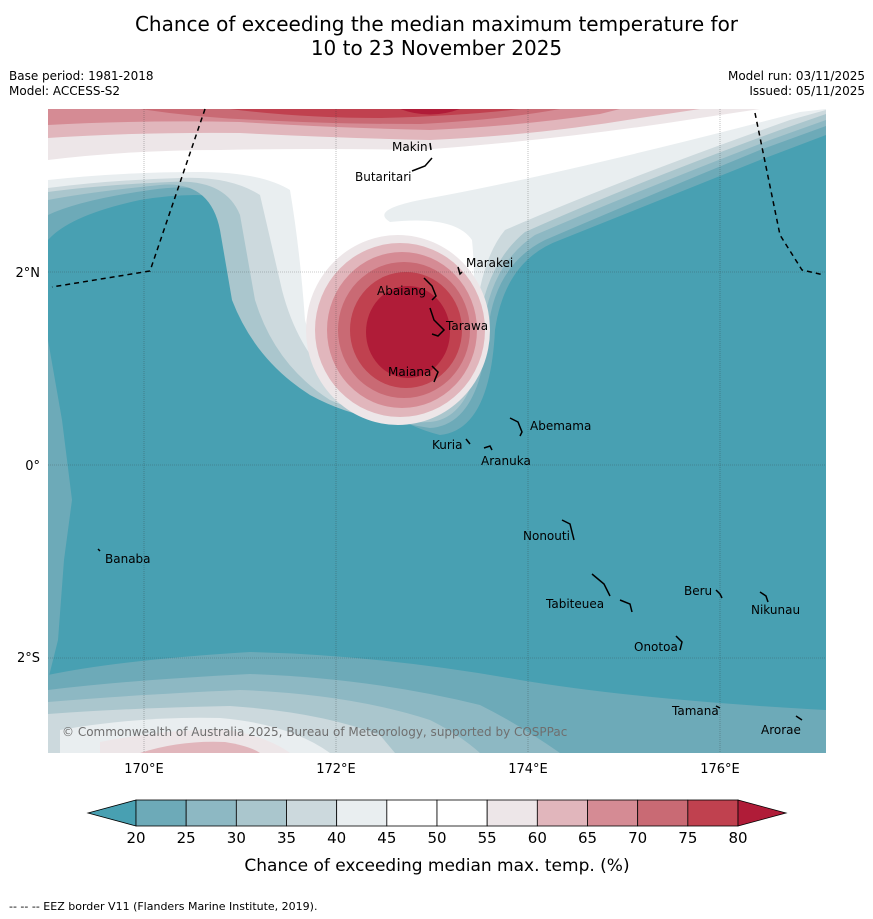  I want to click on label-abaiang: Abaiang, so click(401, 291).